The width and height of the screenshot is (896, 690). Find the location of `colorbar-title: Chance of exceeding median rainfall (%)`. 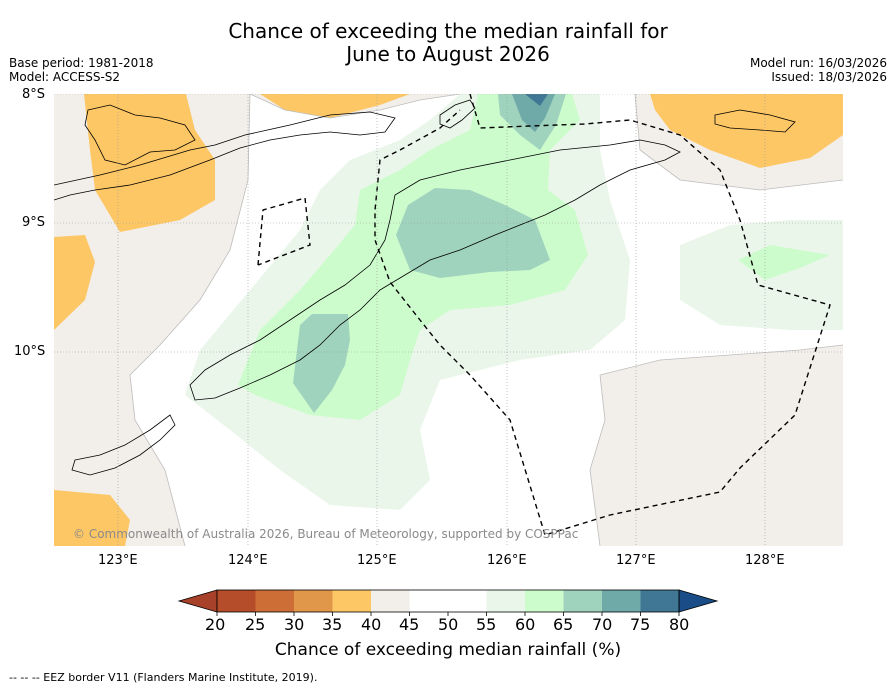

colorbar-title: Chance of exceeding median rainfall (%) is located at coordinates (448, 650).